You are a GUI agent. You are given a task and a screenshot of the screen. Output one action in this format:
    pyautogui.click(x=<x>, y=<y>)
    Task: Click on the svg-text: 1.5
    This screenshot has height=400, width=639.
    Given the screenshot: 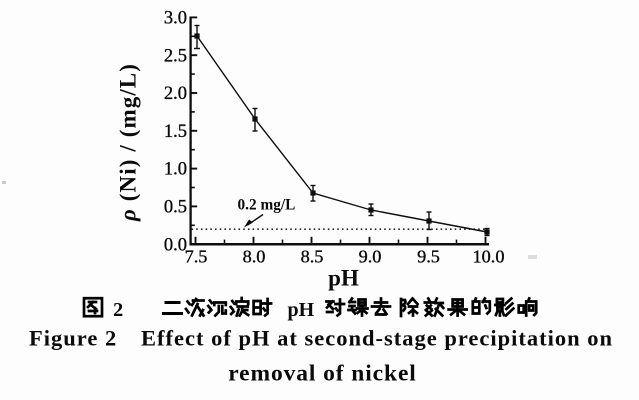 What is the action you would take?
    pyautogui.click(x=175, y=132)
    